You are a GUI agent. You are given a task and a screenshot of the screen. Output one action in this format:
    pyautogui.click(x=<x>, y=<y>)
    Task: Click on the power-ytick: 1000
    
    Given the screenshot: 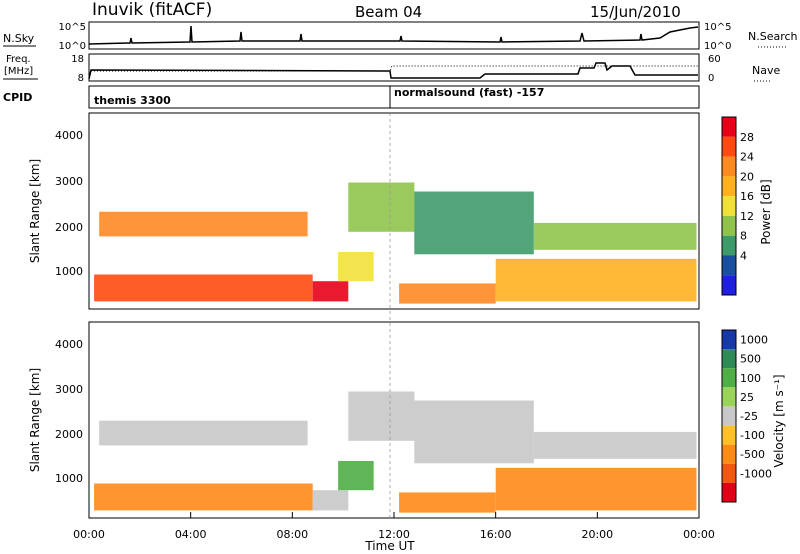 What is the action you would take?
    pyautogui.click(x=69, y=271)
    